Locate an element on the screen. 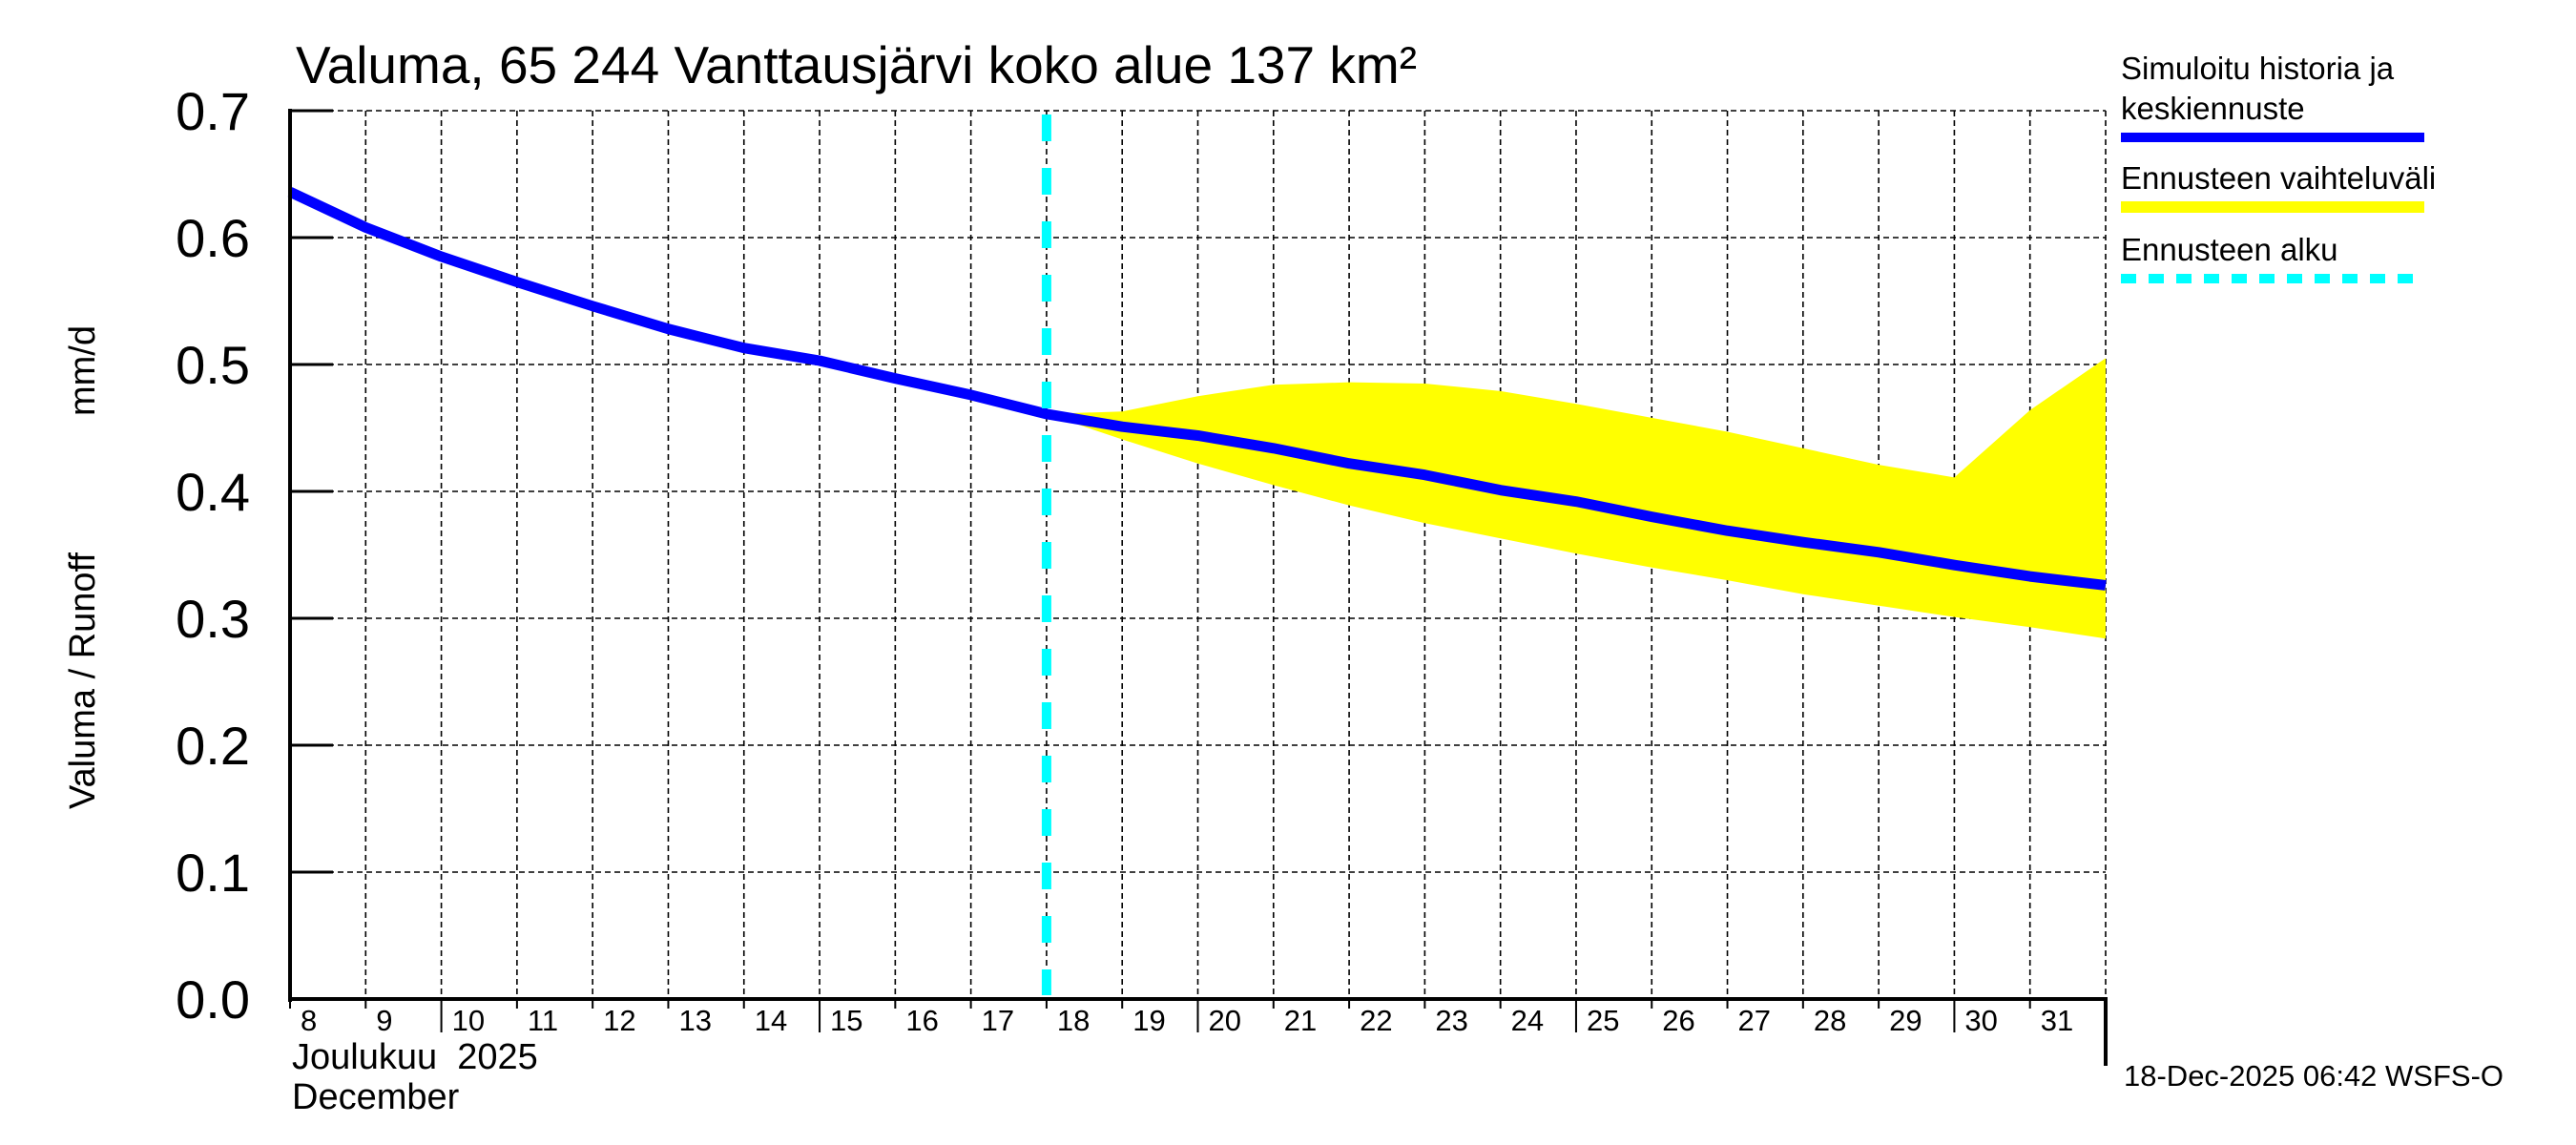 The height and width of the screenshot is (1145, 2576). y-tick-label: 0.0 is located at coordinates (213, 1000).